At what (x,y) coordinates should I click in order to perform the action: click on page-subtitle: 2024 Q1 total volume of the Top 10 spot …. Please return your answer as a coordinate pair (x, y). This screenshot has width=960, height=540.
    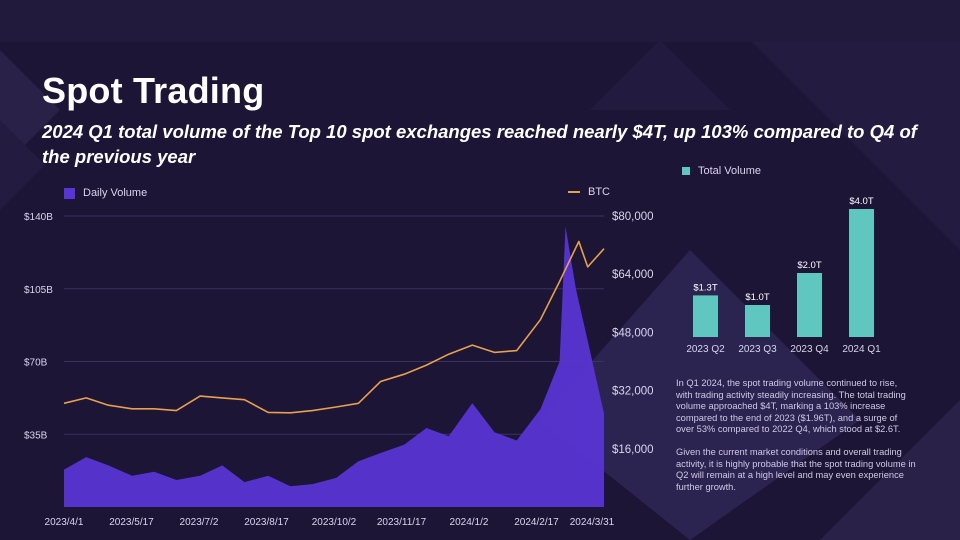
    Looking at the image, I should click on (479, 144).